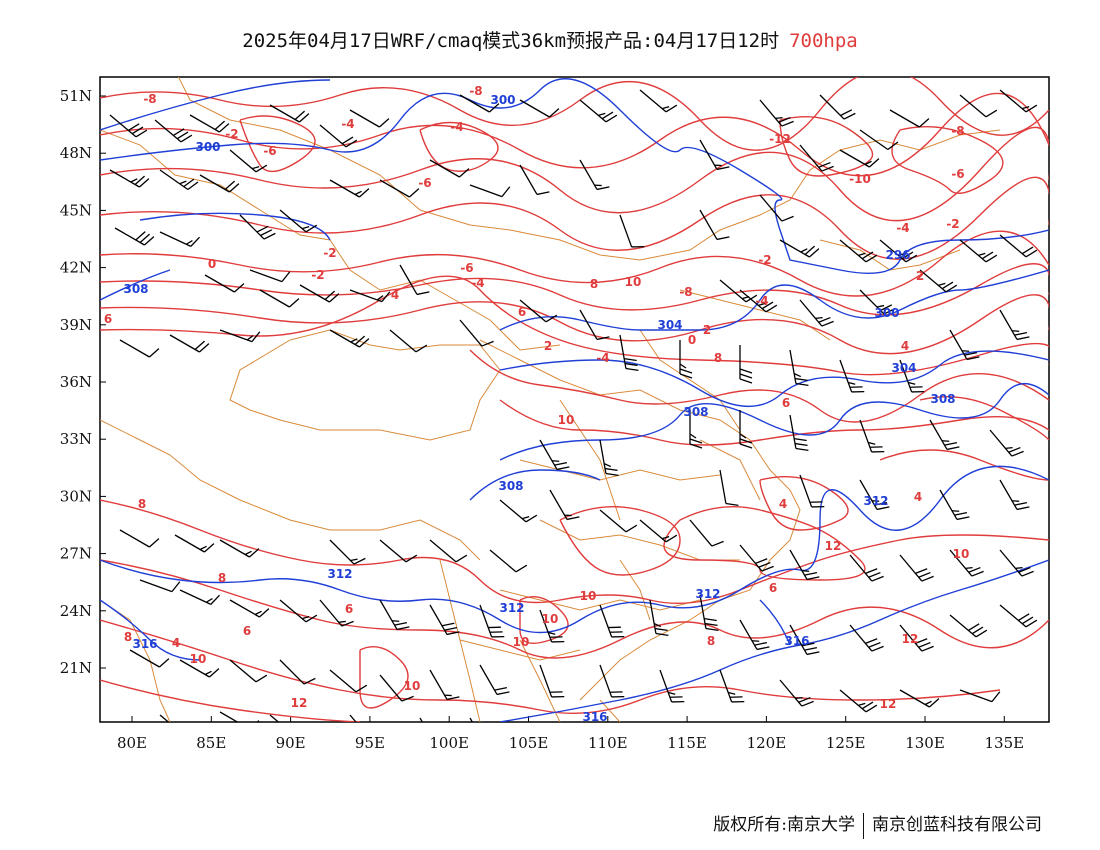 The image size is (1100, 850). I want to click on lat-label: 42N, so click(76, 268).